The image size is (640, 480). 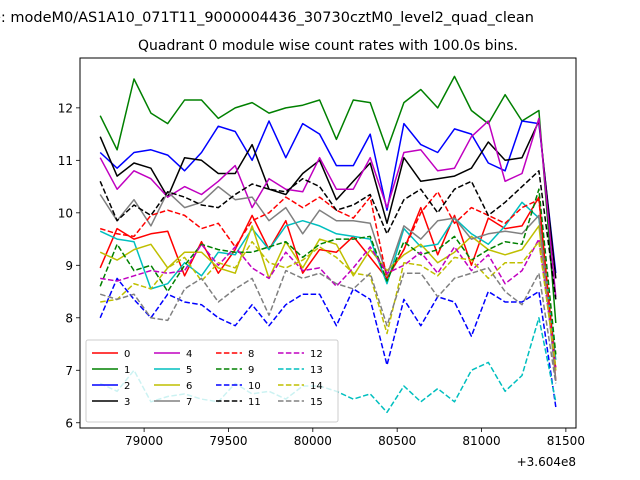 What do you see at coordinates (316, 370) in the screenshot?
I see `legend-label-13: 13` at bounding box center [316, 370].